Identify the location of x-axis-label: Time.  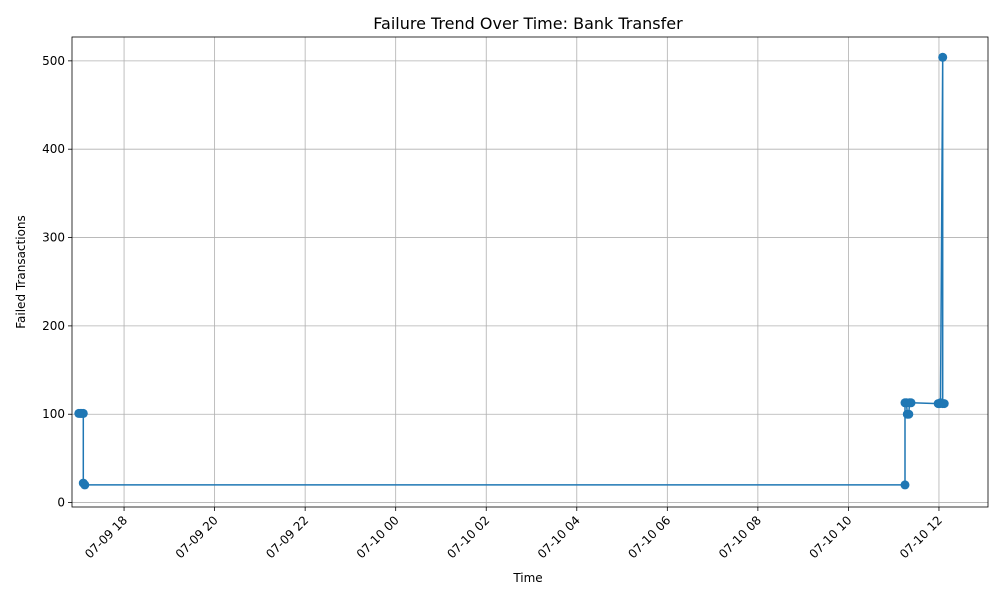
(527, 578).